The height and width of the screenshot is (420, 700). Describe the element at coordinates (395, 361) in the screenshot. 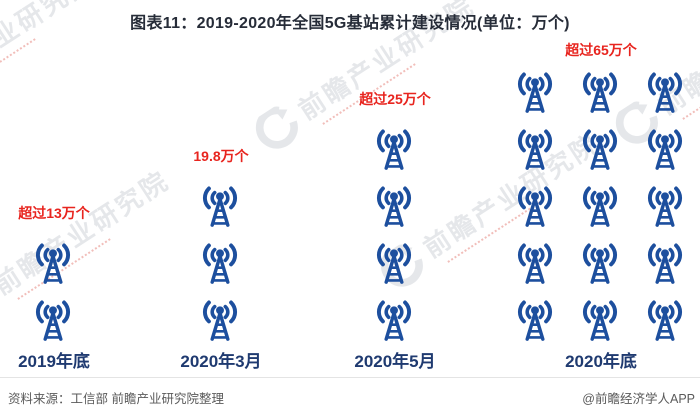

I see `category-label: 2020年5月` at that location.